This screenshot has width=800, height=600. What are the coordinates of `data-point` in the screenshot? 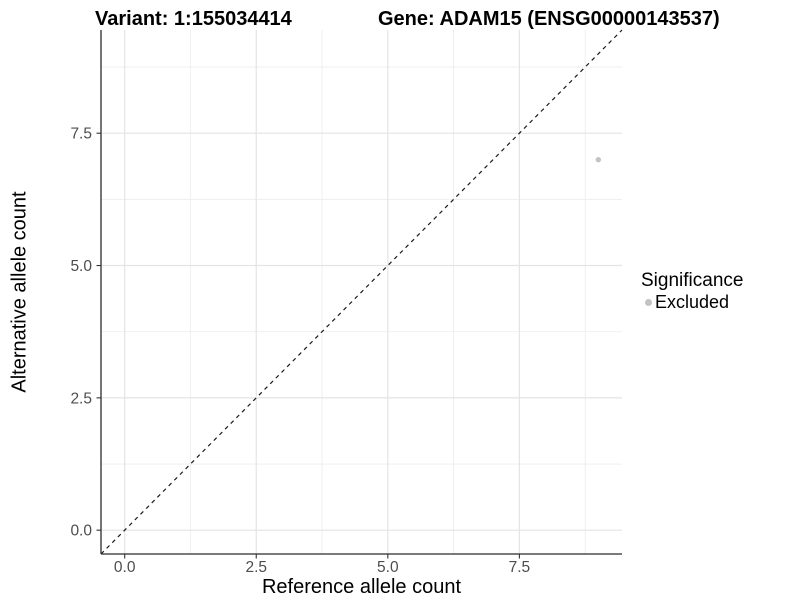 It's located at (598, 159).